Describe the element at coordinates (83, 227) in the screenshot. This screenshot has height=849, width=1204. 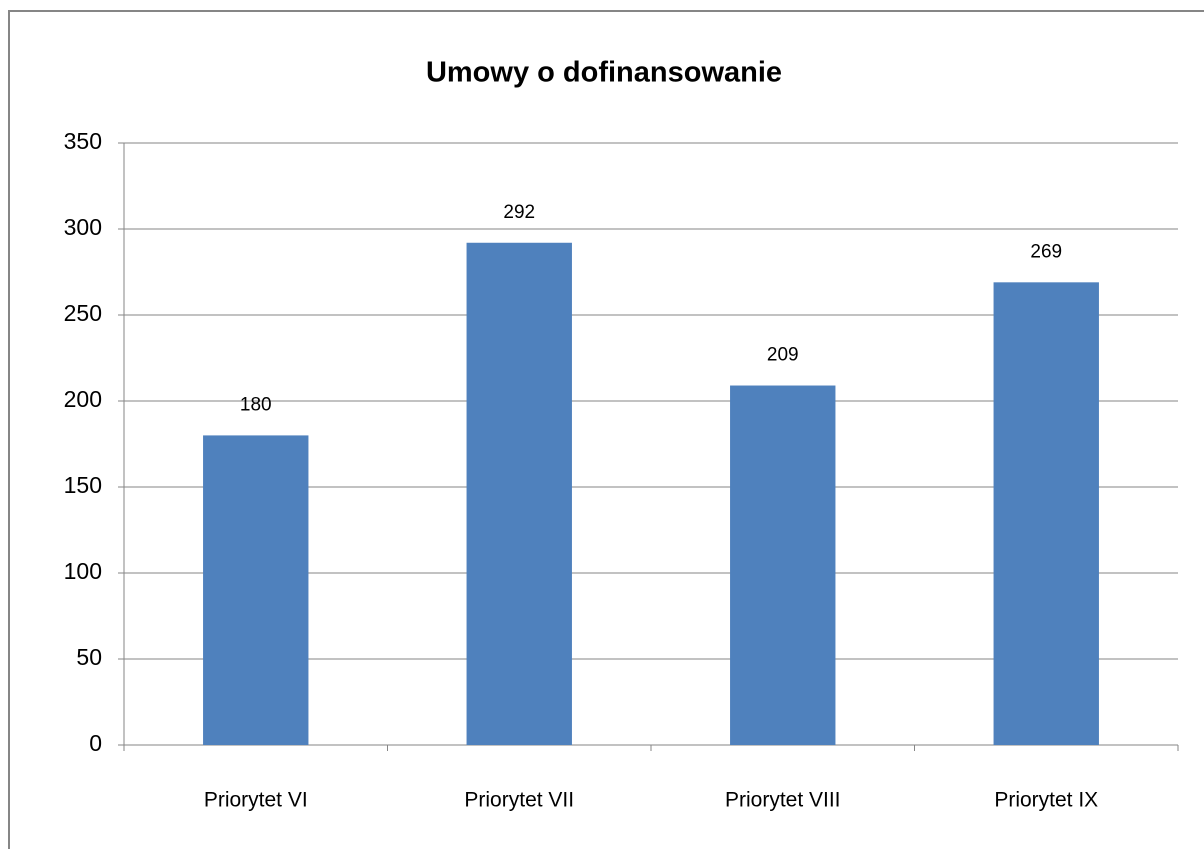
I see `y-tick-label: 300` at that location.